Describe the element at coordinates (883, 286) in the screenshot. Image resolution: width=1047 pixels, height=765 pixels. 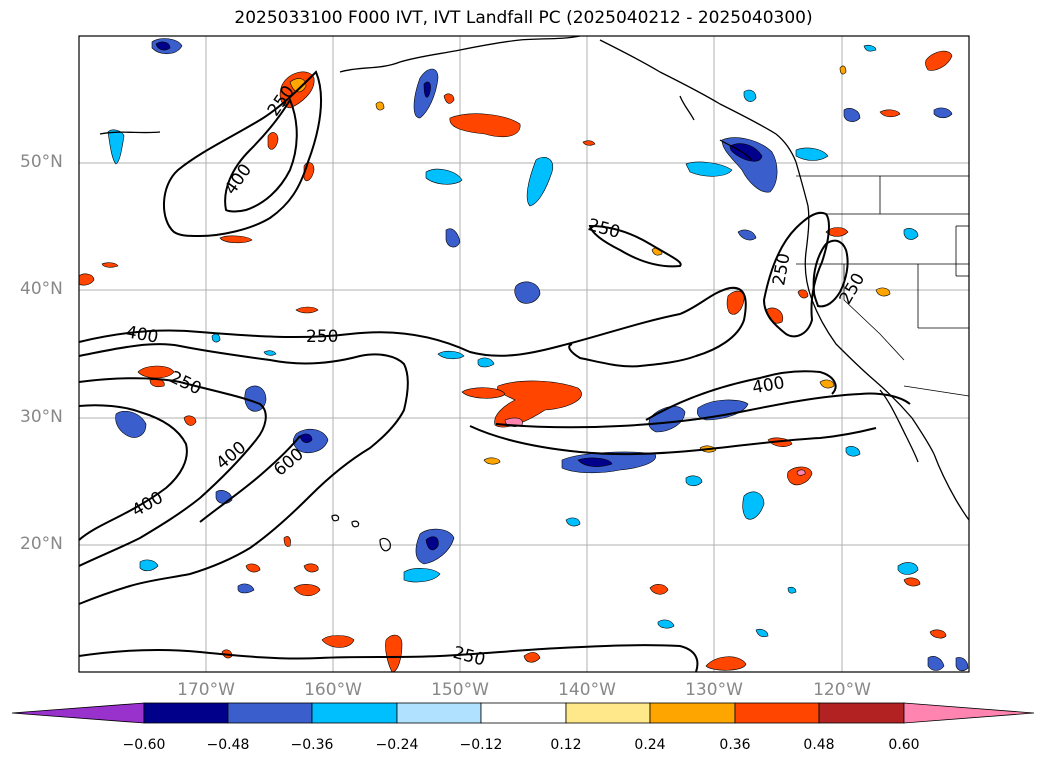
I see `borders` at that location.